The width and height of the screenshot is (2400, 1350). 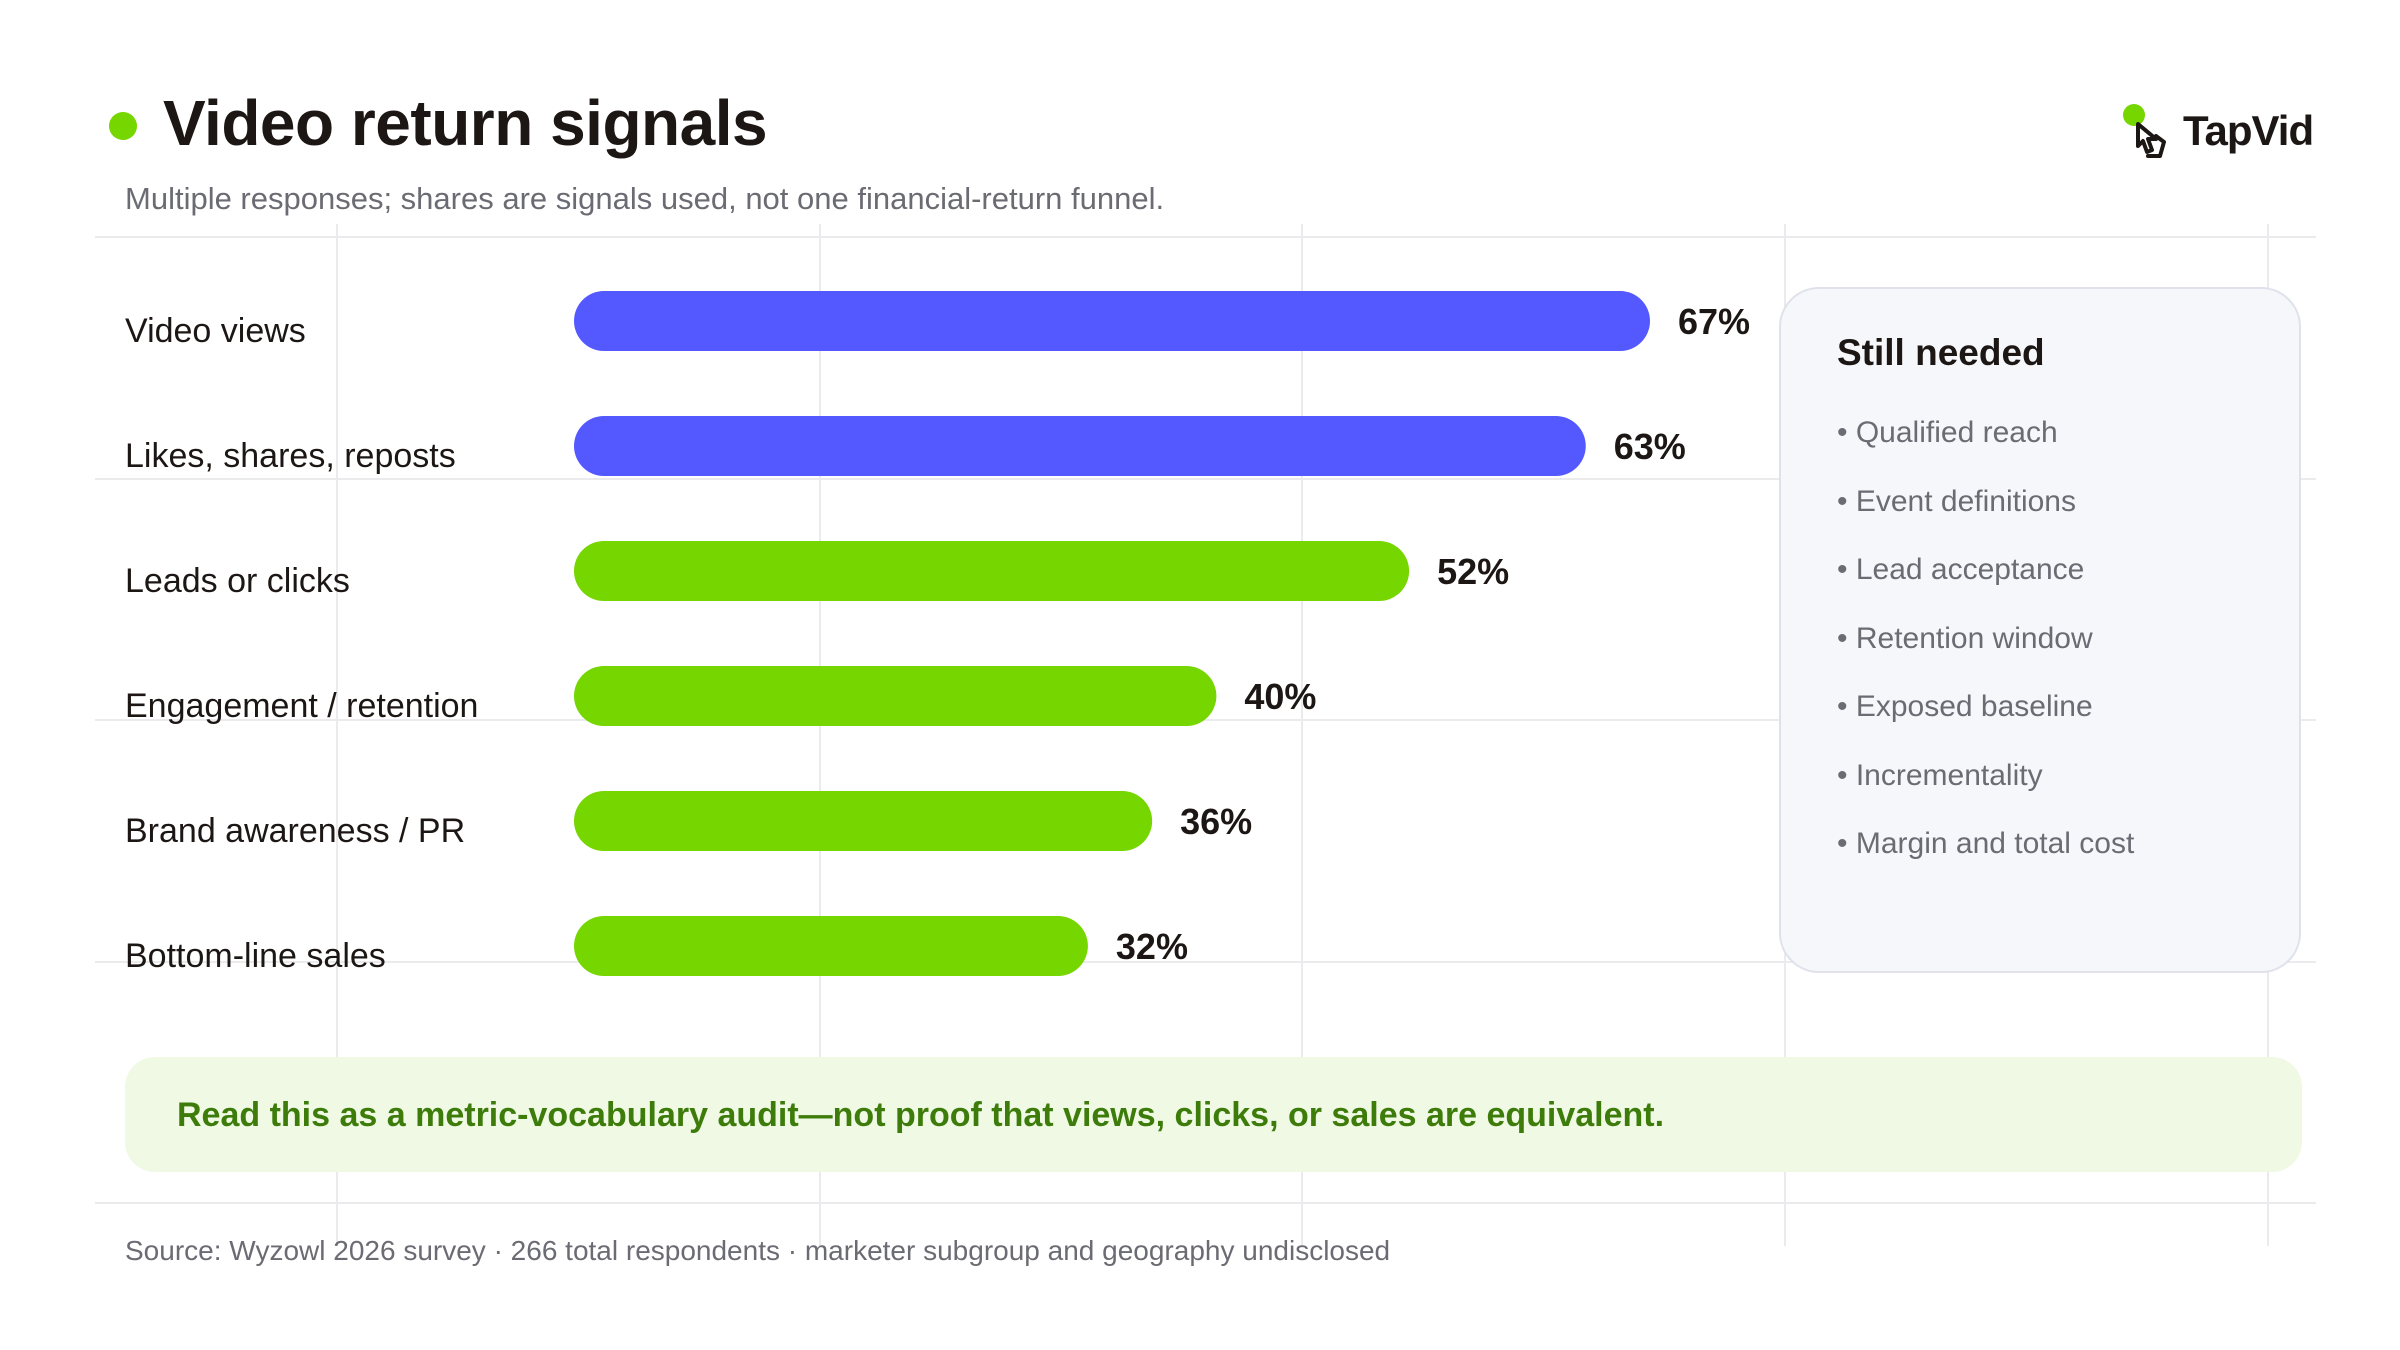 I want to click on brand-logo: TapVid, so click(x=2218, y=132).